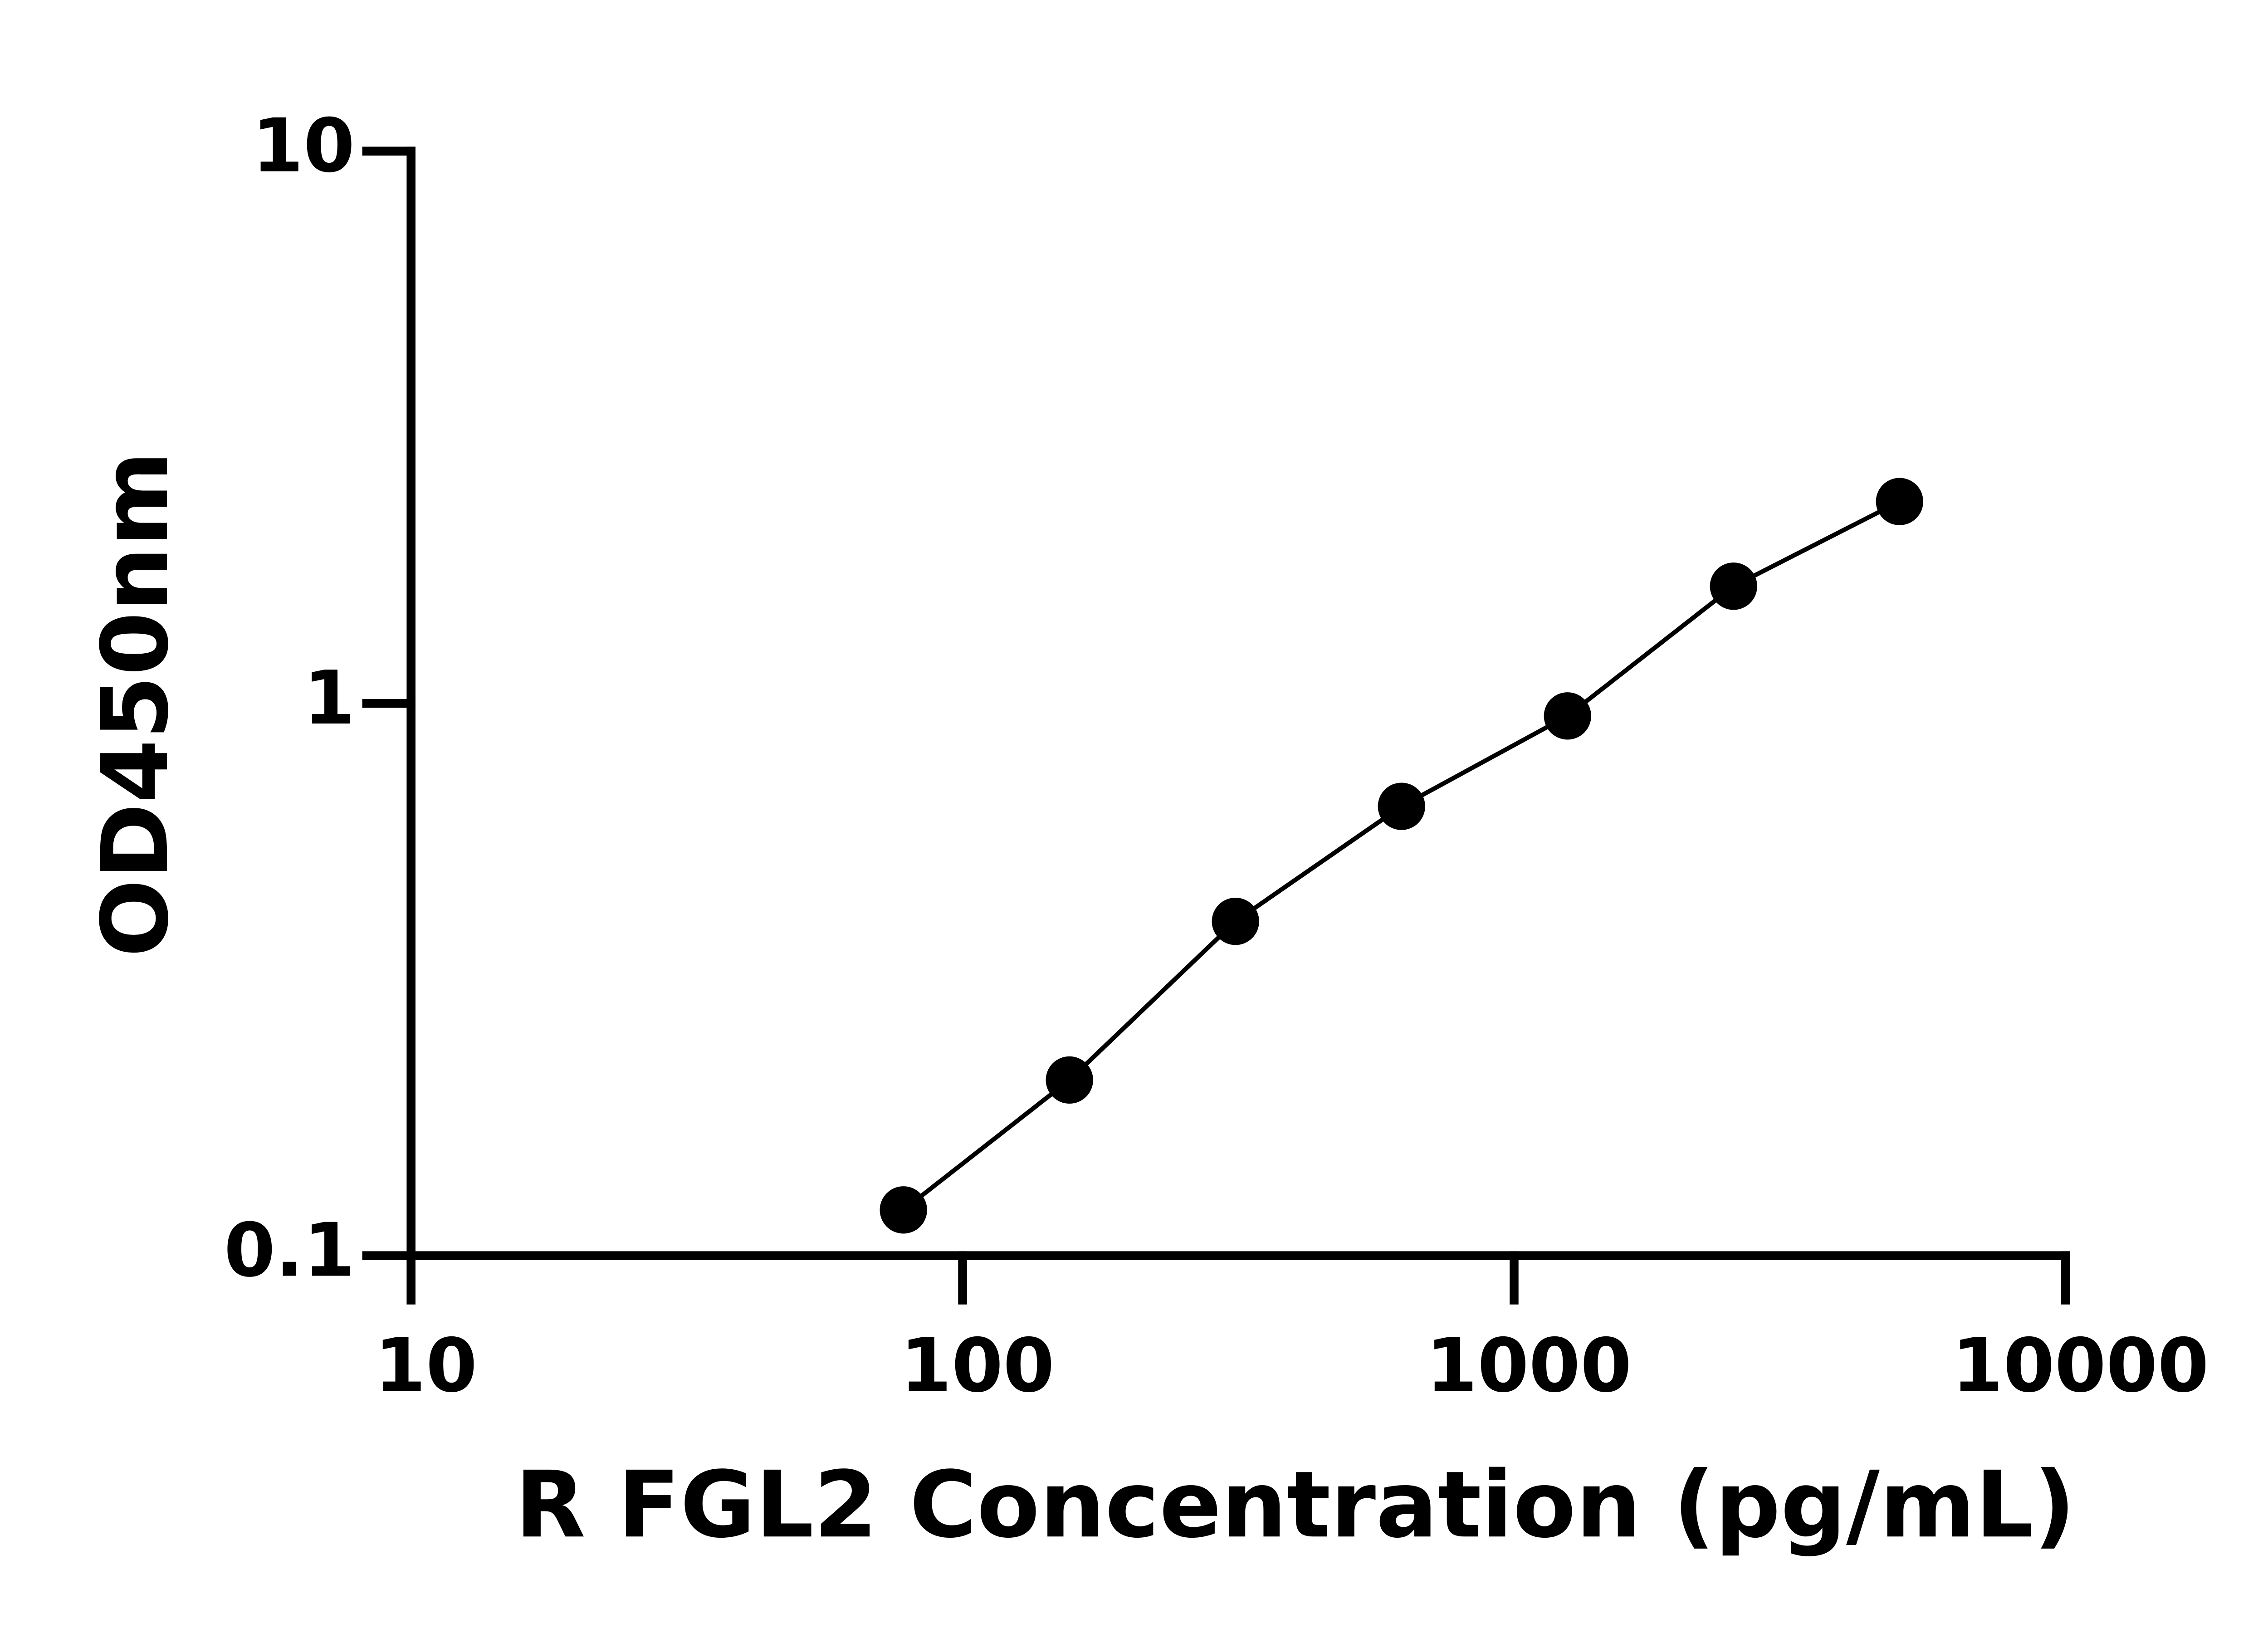  I want to click on y-axis-title: OD450nm, so click(136, 704).